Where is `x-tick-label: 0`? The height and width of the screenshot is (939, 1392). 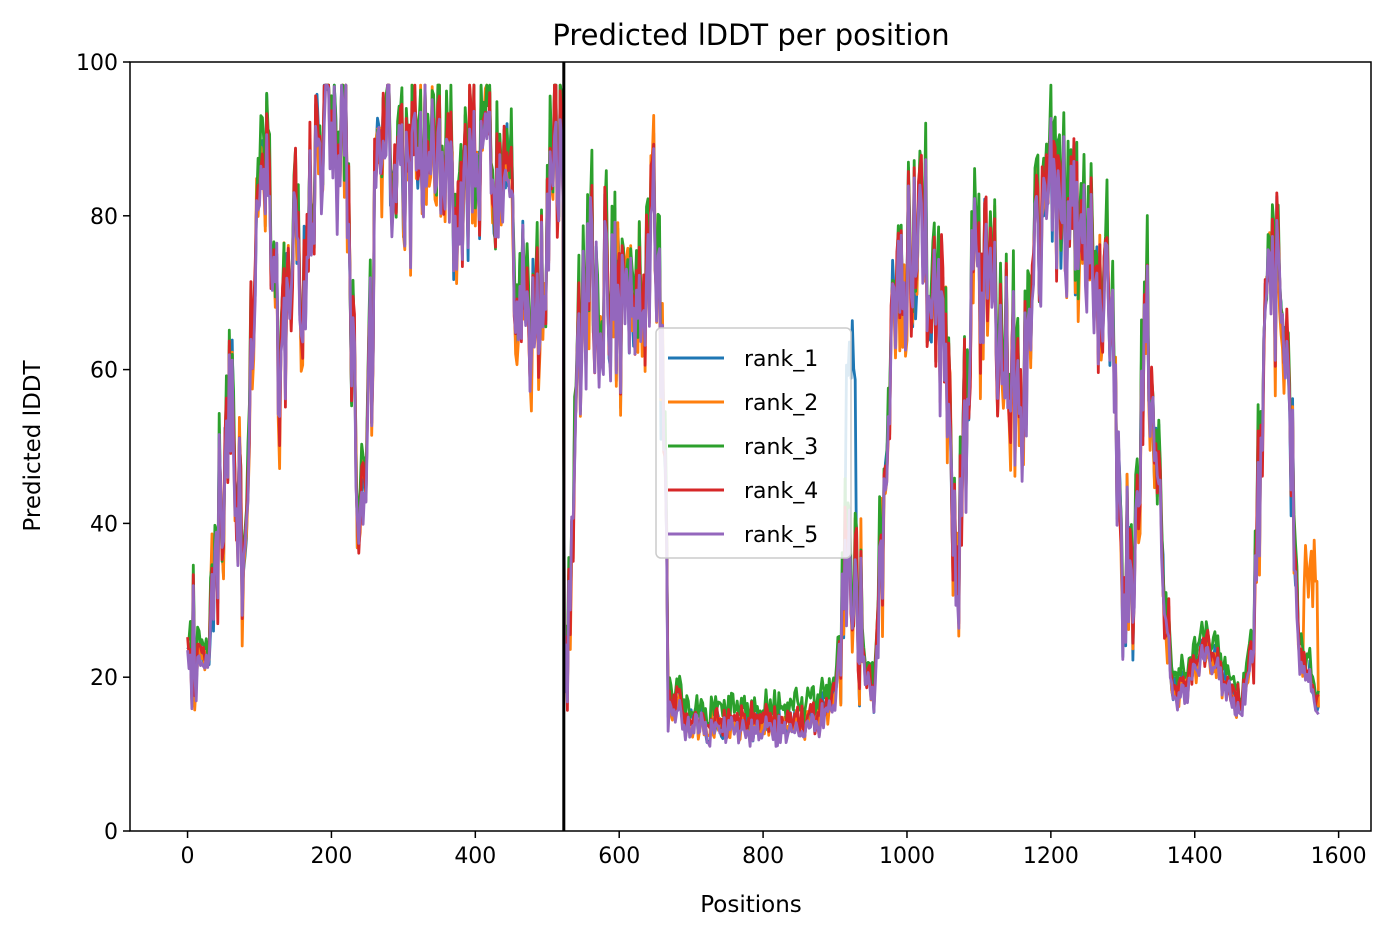 x-tick-label: 0 is located at coordinates (188, 856).